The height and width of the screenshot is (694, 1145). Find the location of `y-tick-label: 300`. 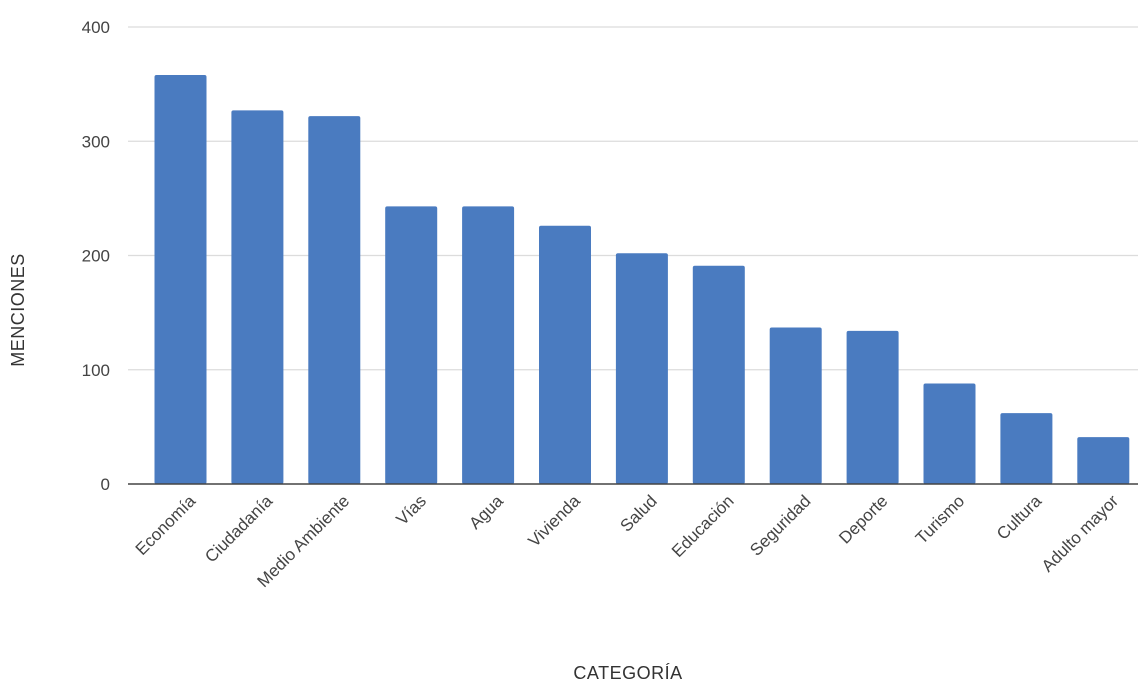

y-tick-label: 300 is located at coordinates (96, 141).